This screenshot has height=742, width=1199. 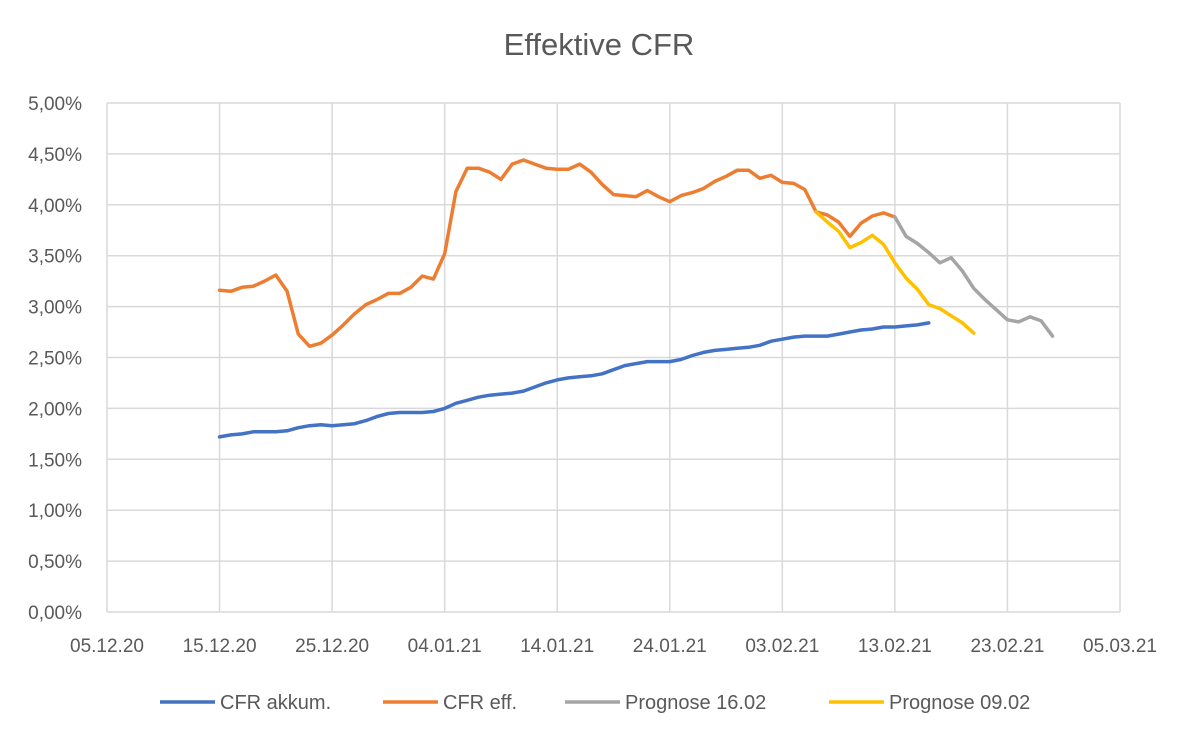 I want to click on y-tick-label: 1,00%, so click(x=55, y=511).